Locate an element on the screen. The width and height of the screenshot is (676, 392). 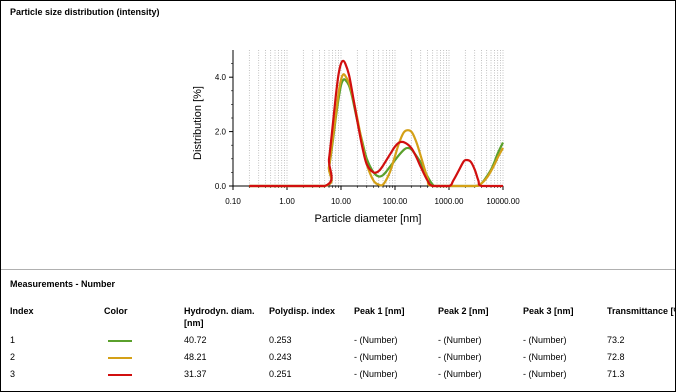
y-axis-label: Distribution [%] is located at coordinates (198, 123).